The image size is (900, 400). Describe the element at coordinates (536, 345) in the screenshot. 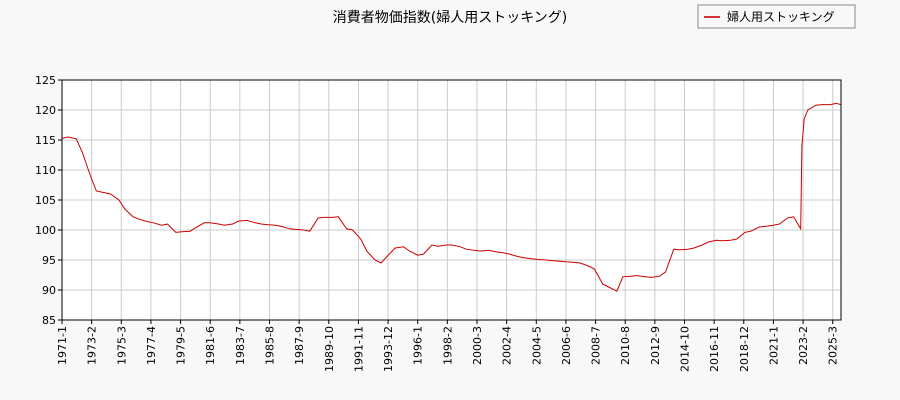

I see `x-tick-label: 2004-5` at that location.